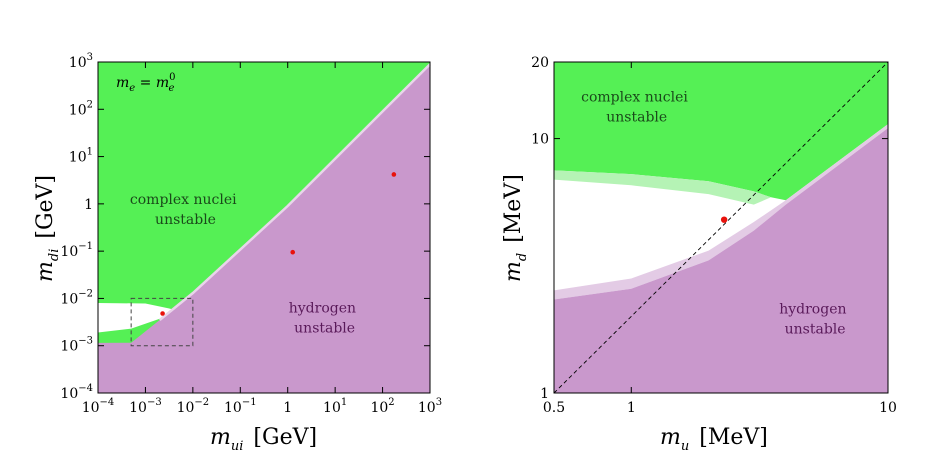  I want to click on right-label-complex-nuclei-line2: unstable, so click(636, 117).